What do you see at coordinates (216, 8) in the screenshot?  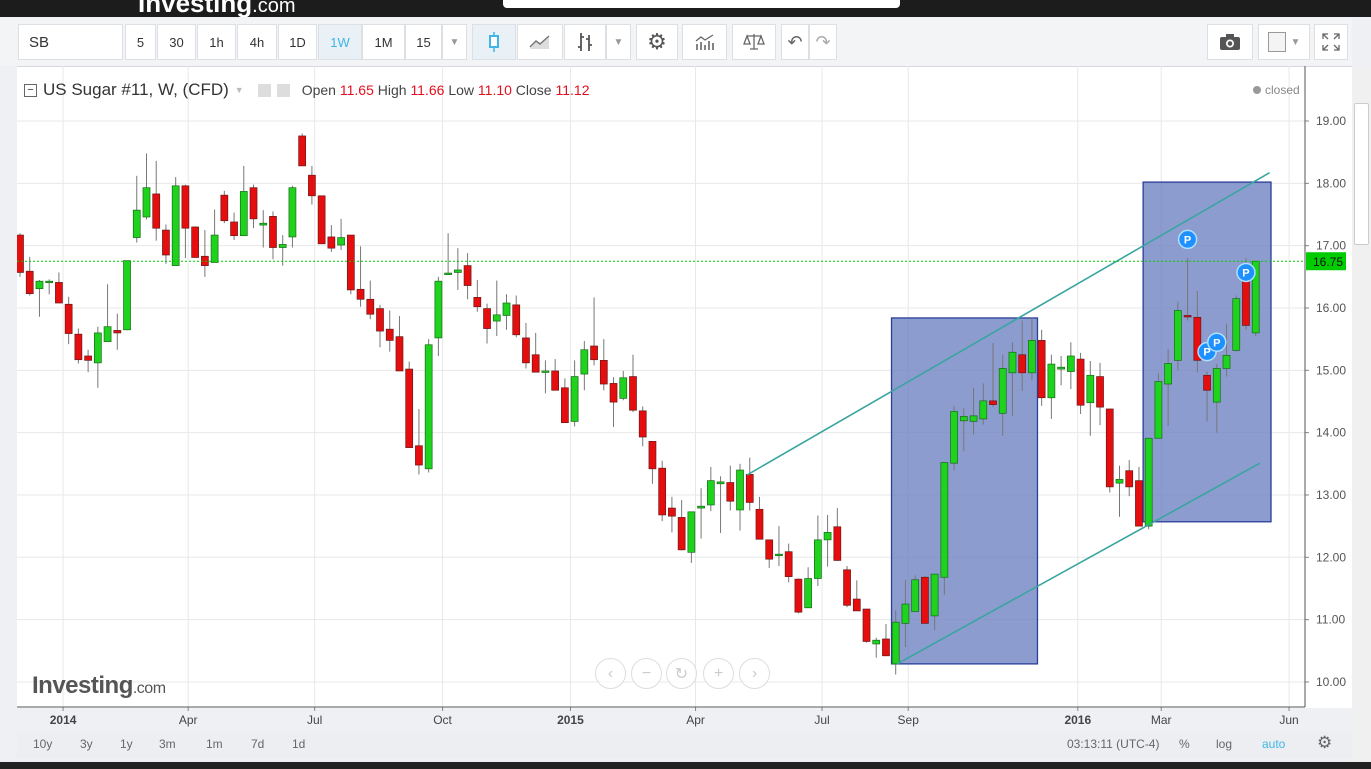 I see `site-logo: Investing.com` at bounding box center [216, 8].